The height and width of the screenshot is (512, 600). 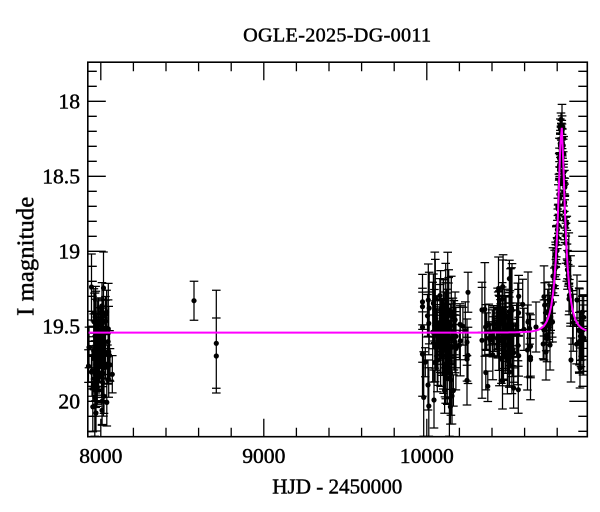 I want to click on svg-text: I magnitude, so click(x=25, y=256).